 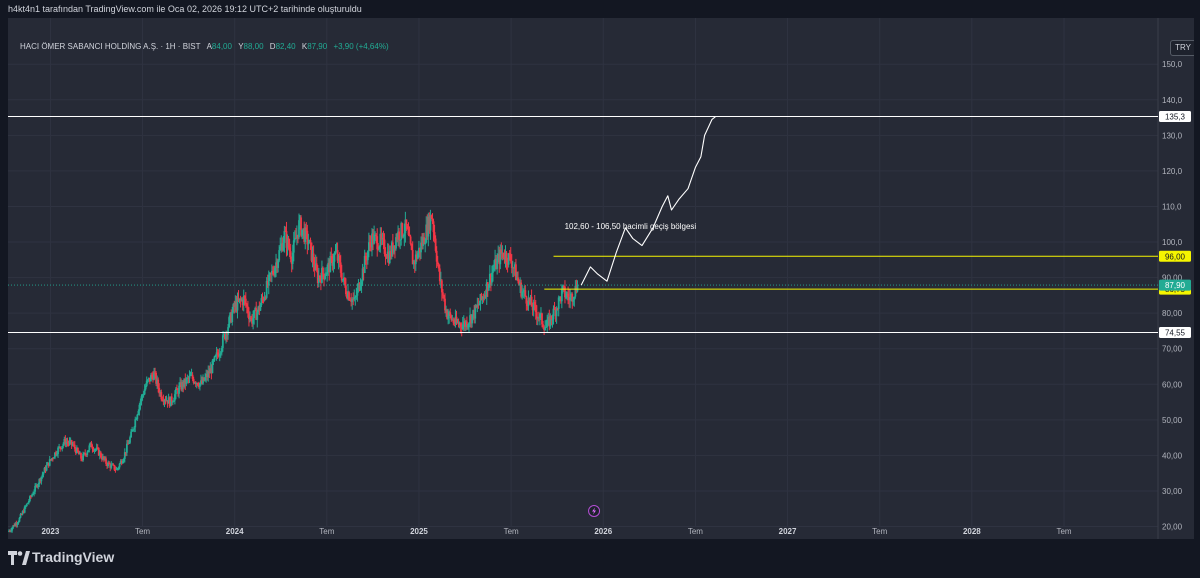 What do you see at coordinates (73, 557) in the screenshot?
I see `tradingview-brand: TradingView` at bounding box center [73, 557].